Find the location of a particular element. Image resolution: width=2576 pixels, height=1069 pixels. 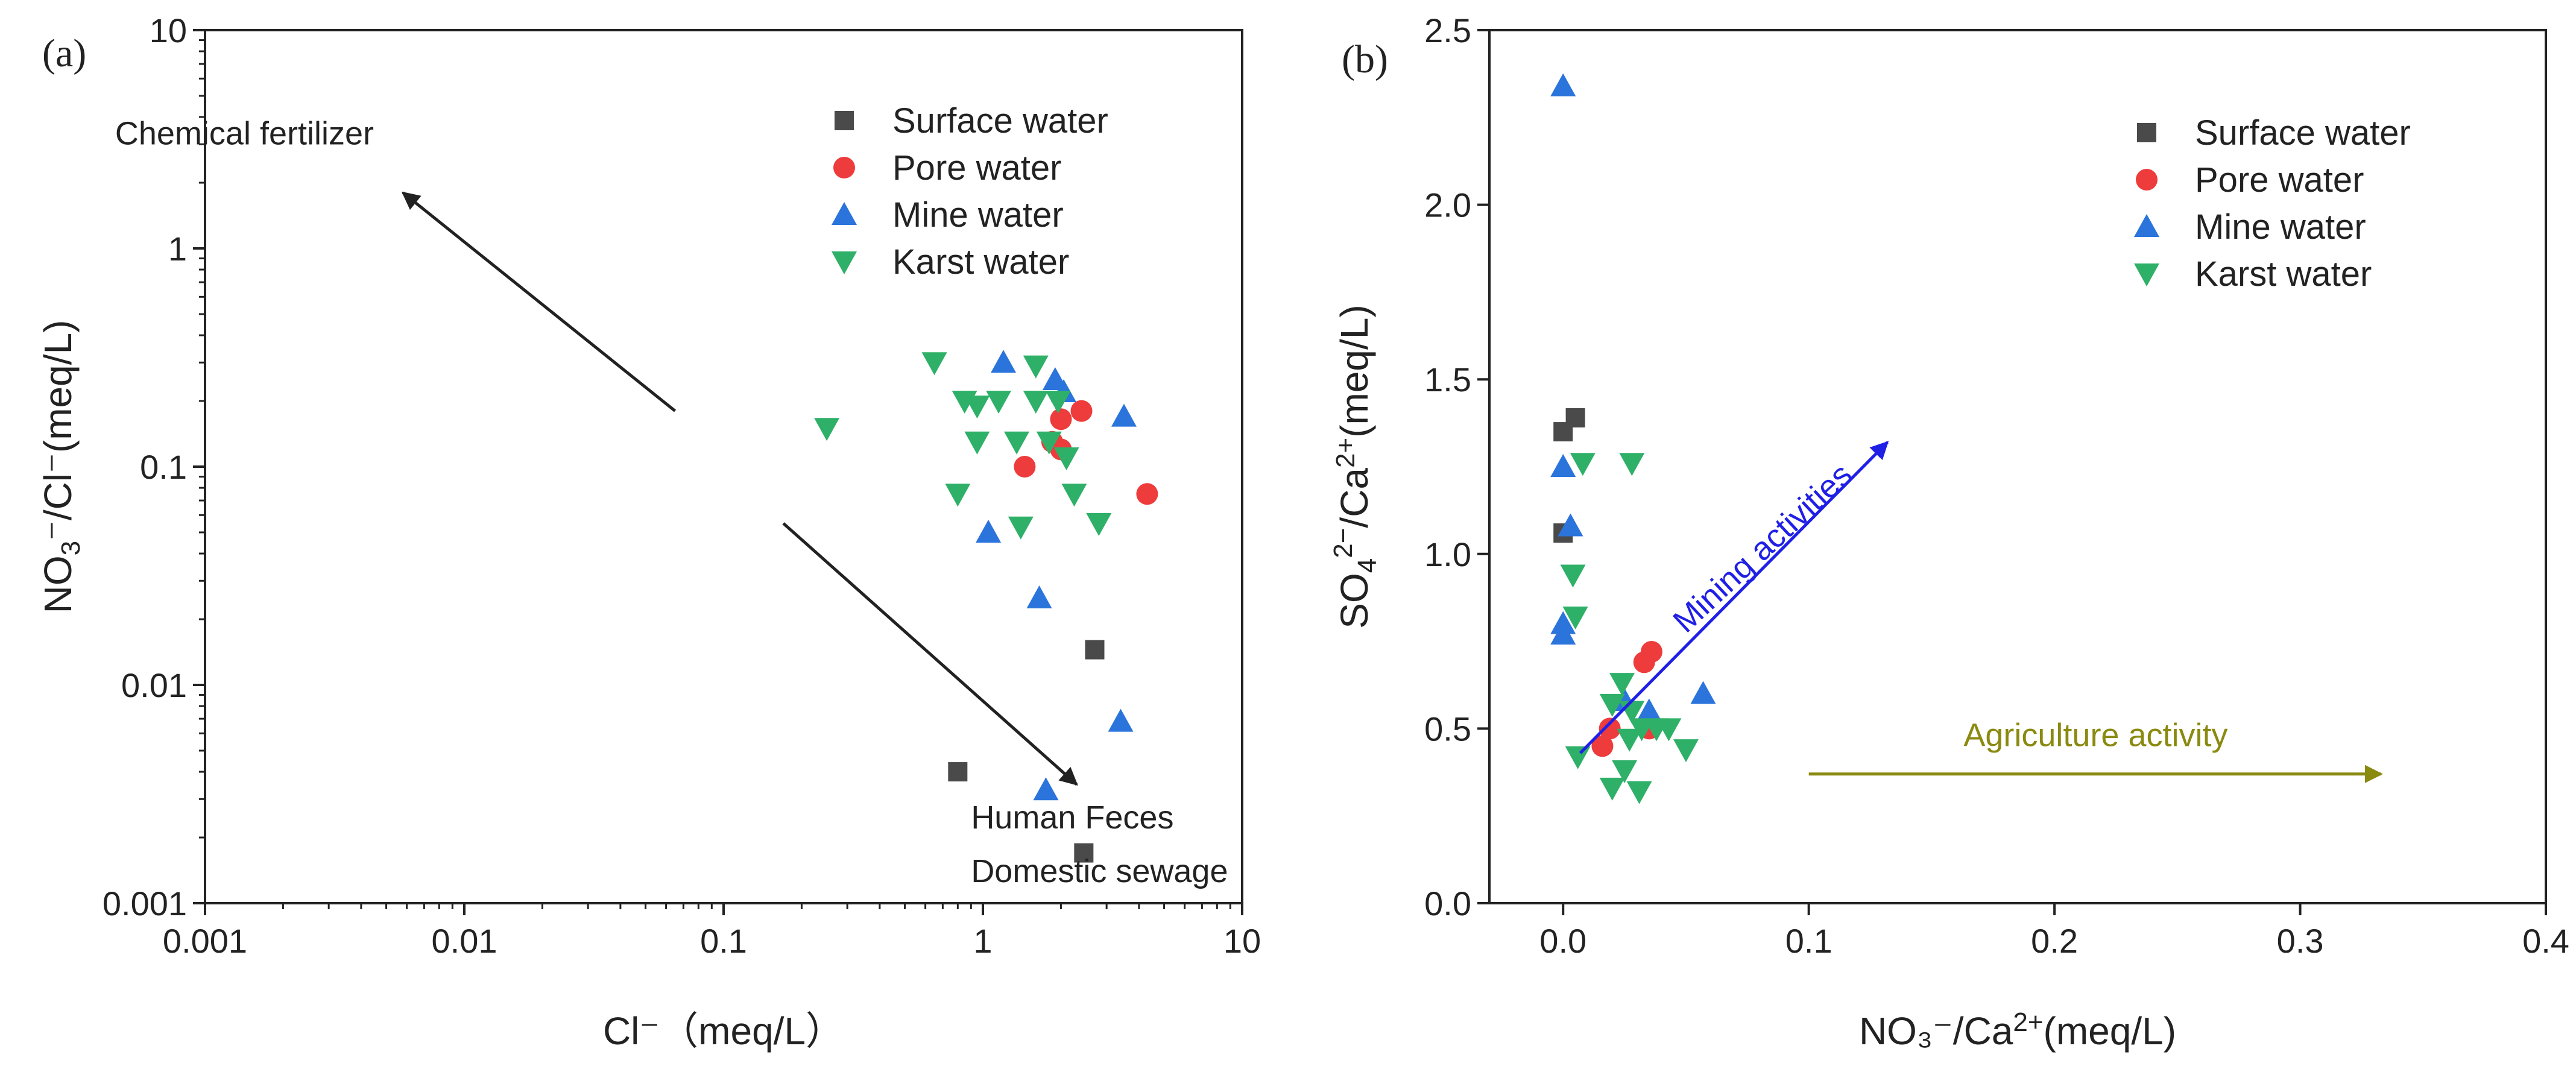

panel-b-y-axis-label: SO42−/Ca2+(meq/L) is located at coordinates (1355, 466).